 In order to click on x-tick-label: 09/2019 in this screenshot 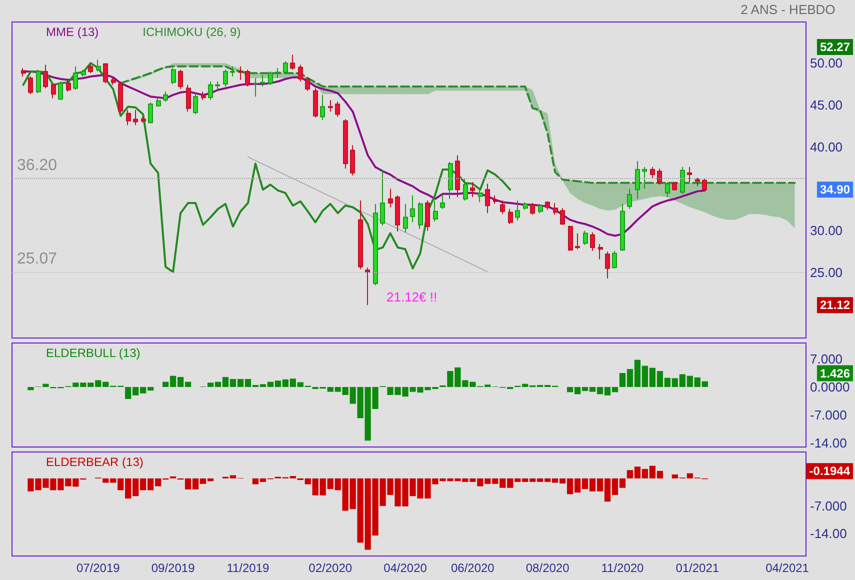, I will do `click(173, 568)`.